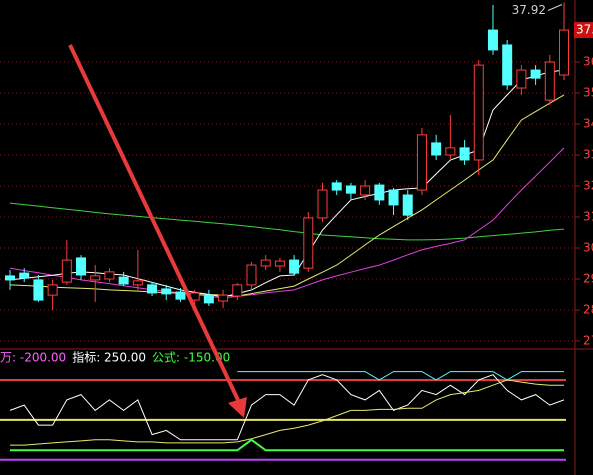 The width and height of the screenshot is (593, 475). Describe the element at coordinates (555, 7) in the screenshot. I see `max-price-pointer` at that location.